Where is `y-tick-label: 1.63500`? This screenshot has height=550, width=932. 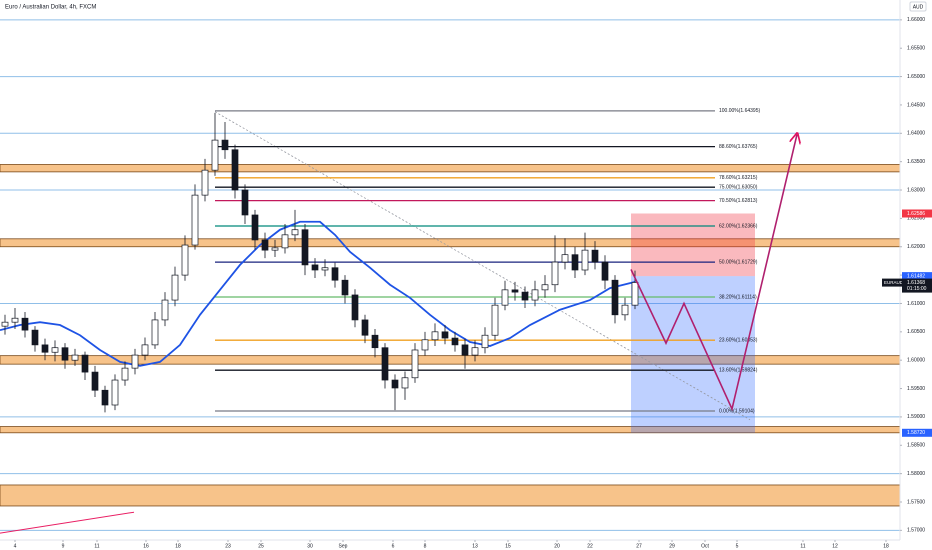
y-tick-label: 1.63500 is located at coordinates (916, 162).